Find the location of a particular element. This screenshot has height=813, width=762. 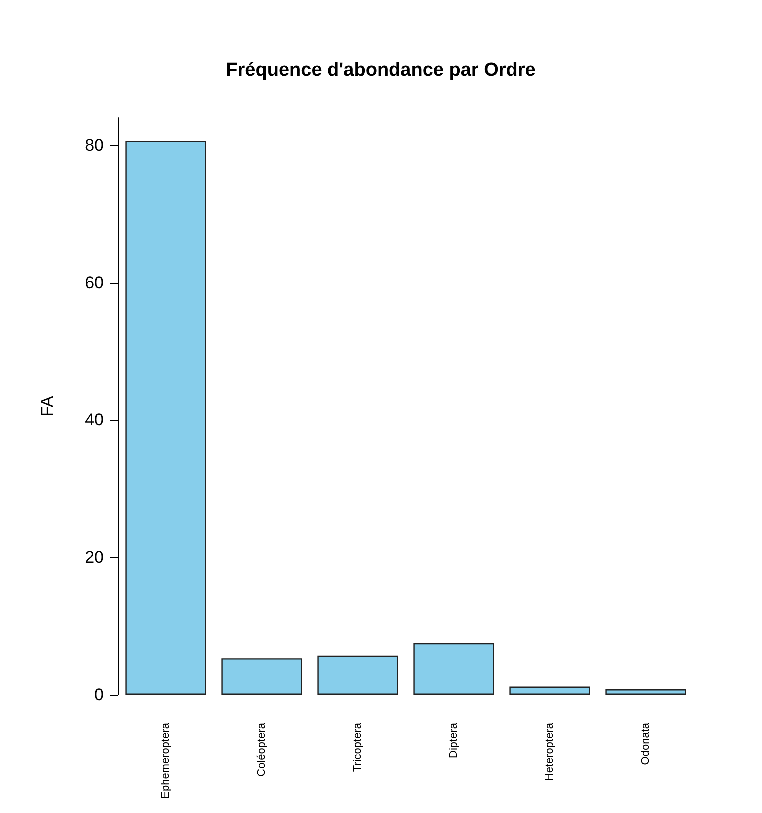

y-axis-title: FA is located at coordinates (47, 406).